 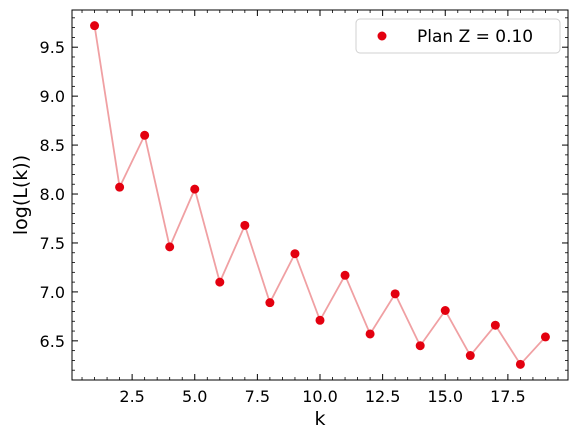 I want to click on y-tick-label: 8.0, so click(x=52, y=194).